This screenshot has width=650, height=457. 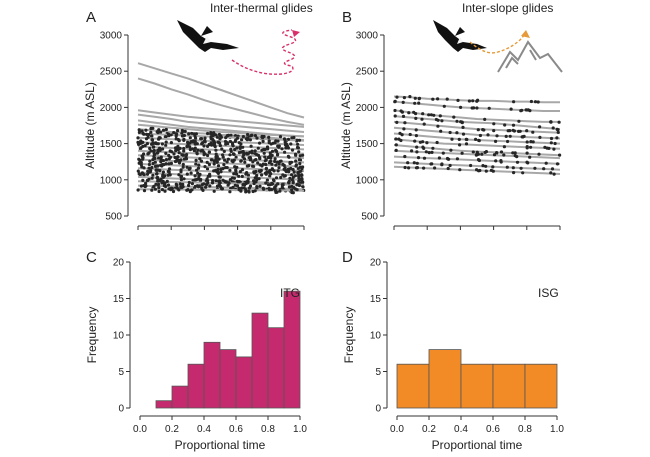 What do you see at coordinates (221, 130) in the screenshot?
I see `panel-a-glide-trace` at bounding box center [221, 130].